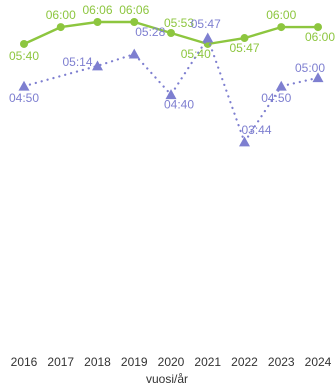 This screenshot has height=387, width=335. Describe the element at coordinates (281, 362) in the screenshot. I see `x-tick-label: 2023` at that location.